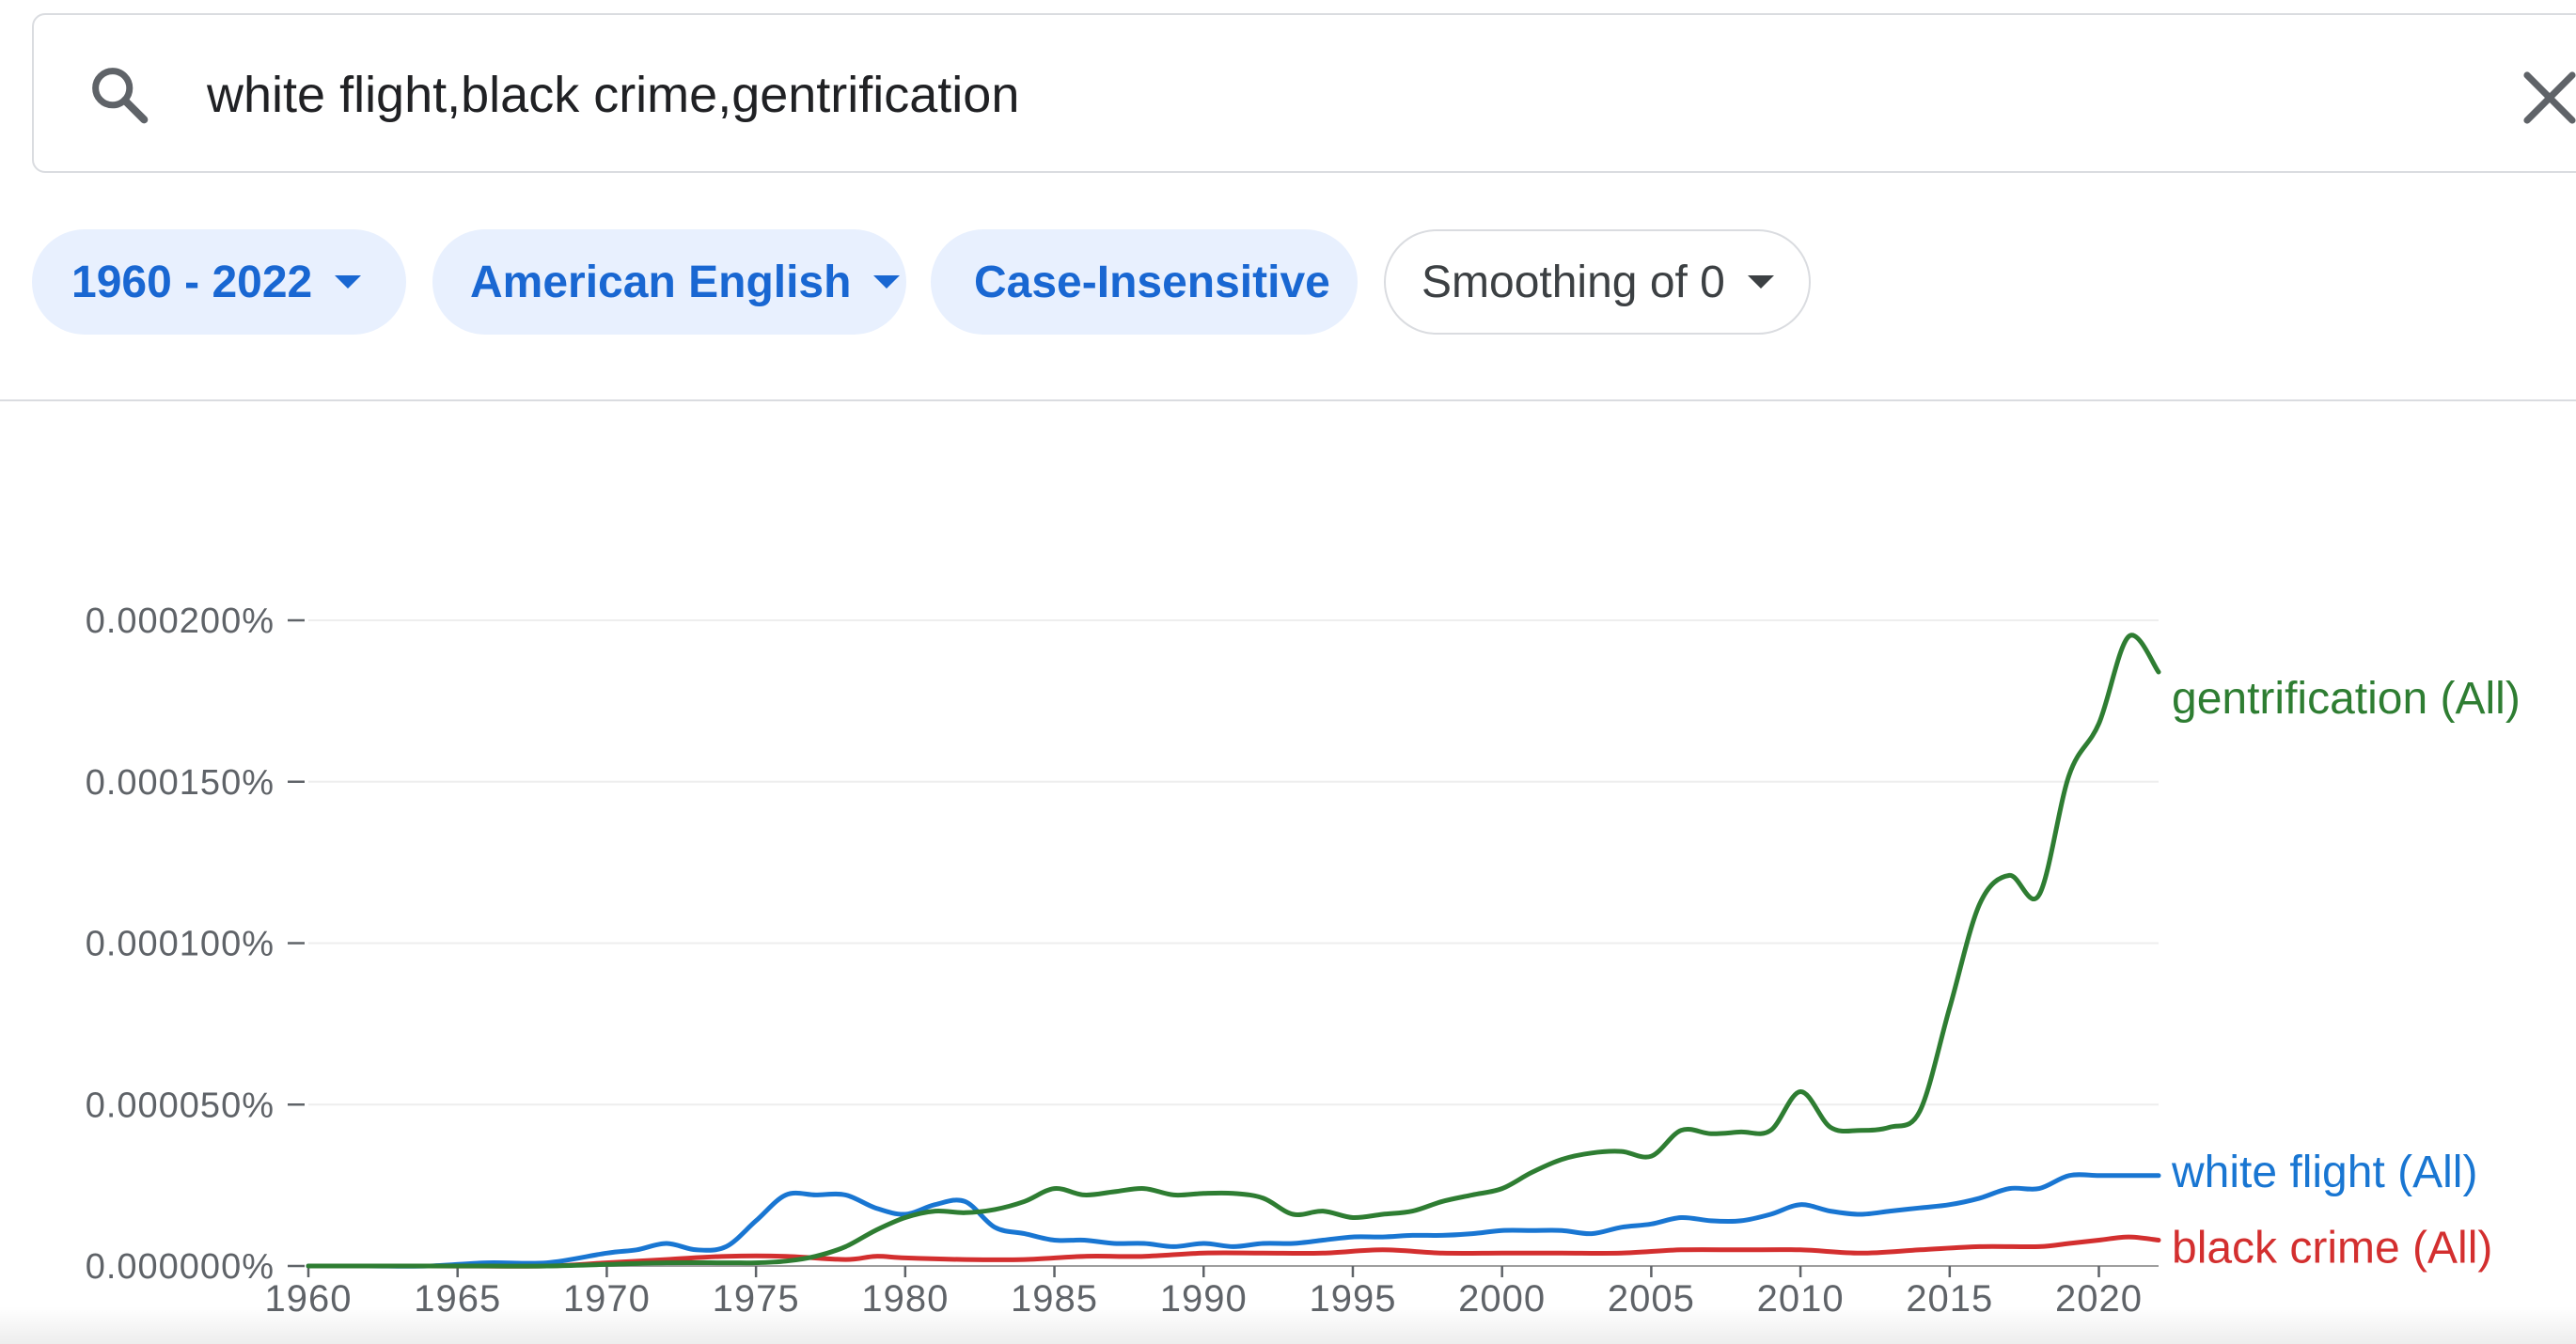 This screenshot has width=2576, height=1344. What do you see at coordinates (1801, 1299) in the screenshot?
I see `x-tick-label: 2010` at bounding box center [1801, 1299].